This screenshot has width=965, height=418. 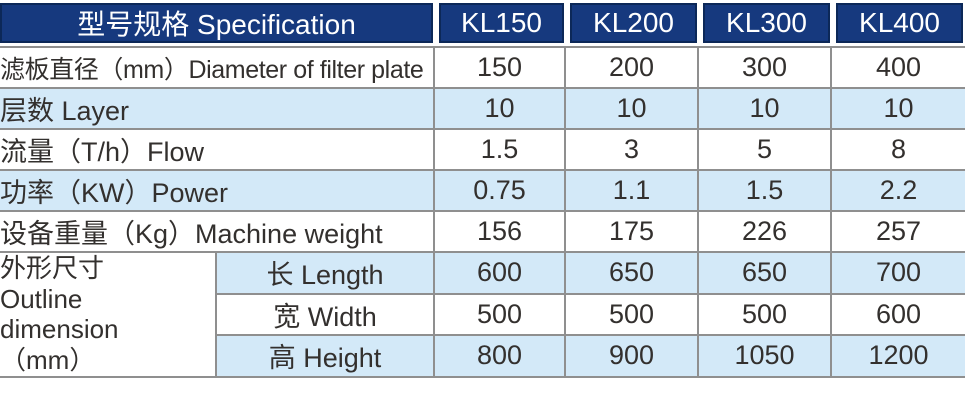 I want to click on value-cell: 900, so click(x=631, y=356).